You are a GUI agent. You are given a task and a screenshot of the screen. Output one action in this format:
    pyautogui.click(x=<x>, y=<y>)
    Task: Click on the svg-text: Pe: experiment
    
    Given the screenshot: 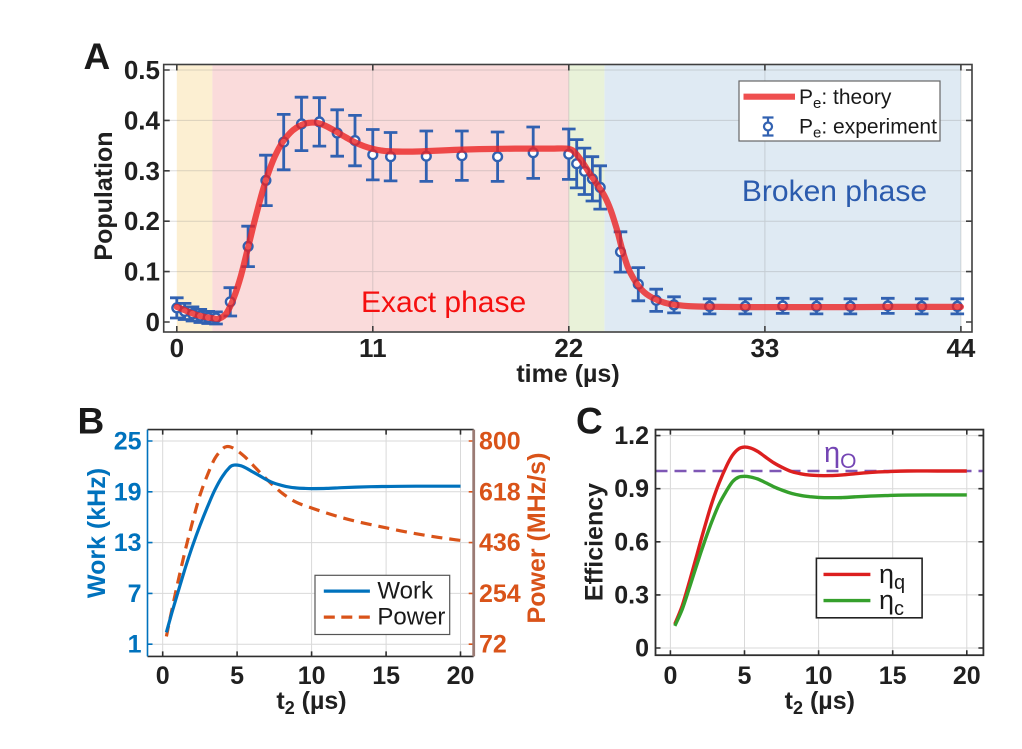 What is the action you would take?
    pyautogui.click(x=868, y=129)
    